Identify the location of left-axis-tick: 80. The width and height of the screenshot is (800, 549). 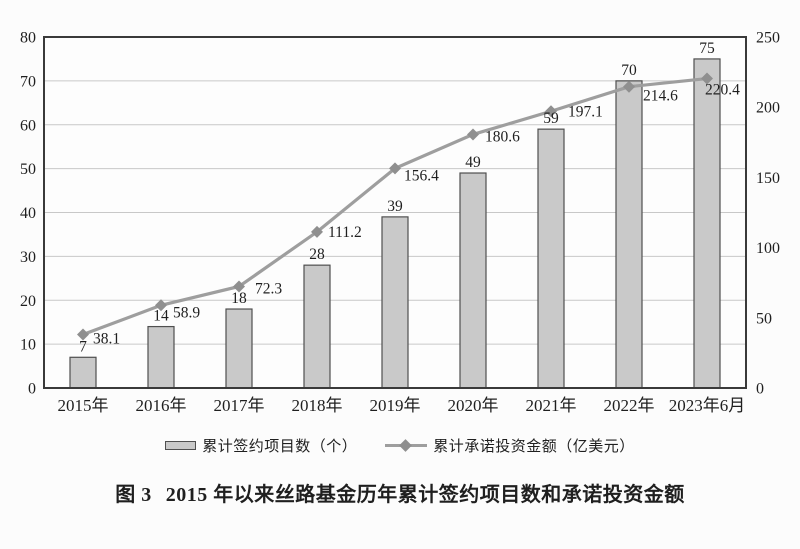
(28, 38).